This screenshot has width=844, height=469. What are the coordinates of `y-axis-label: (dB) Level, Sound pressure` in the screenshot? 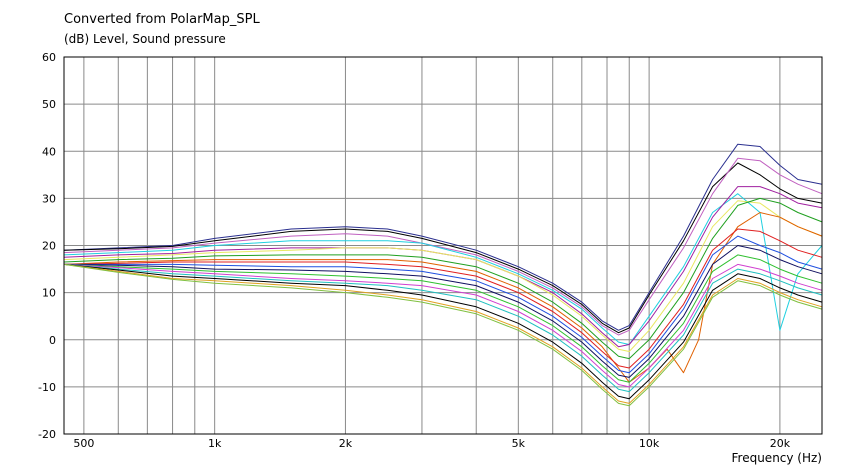 It's located at (145, 39).